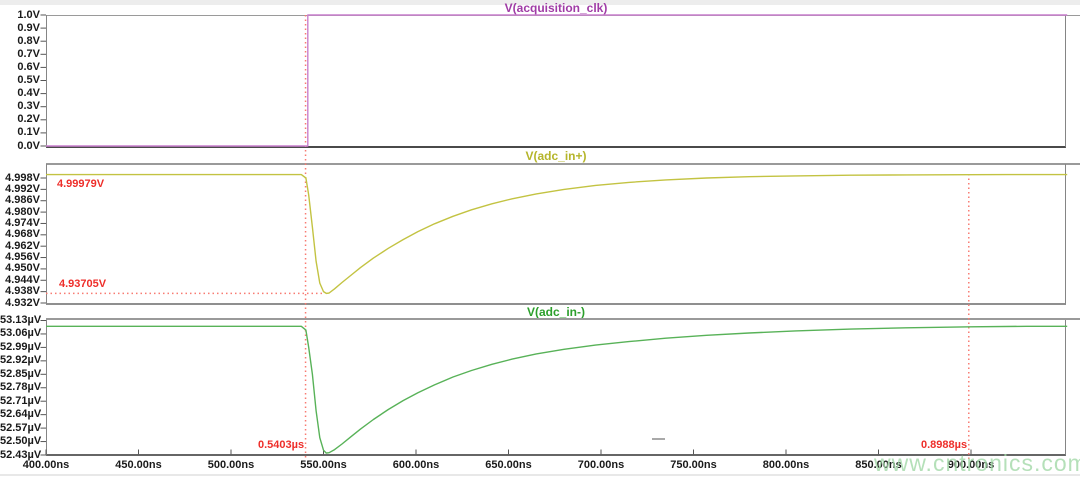  I want to click on top-edge-band, so click(540, 2).